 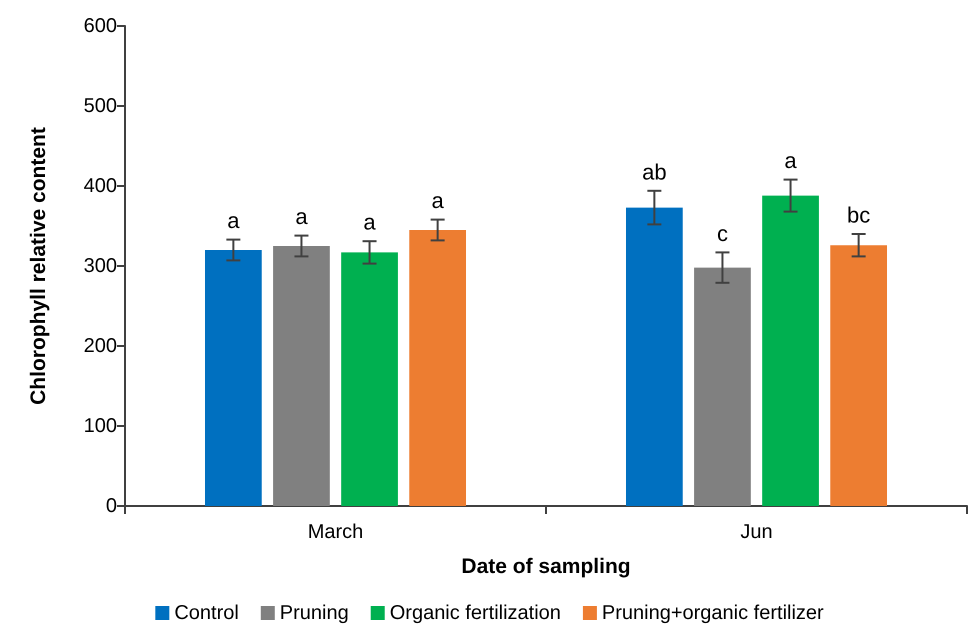 I want to click on data-label: c, so click(x=722, y=233).